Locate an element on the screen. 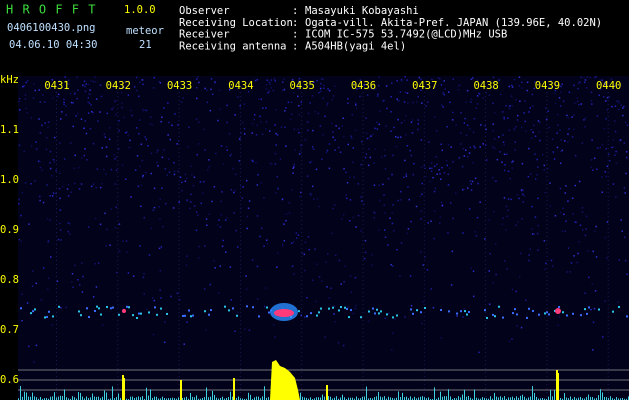 The height and width of the screenshot is (400, 629). freq-label: 1.1 is located at coordinates (9, 130).